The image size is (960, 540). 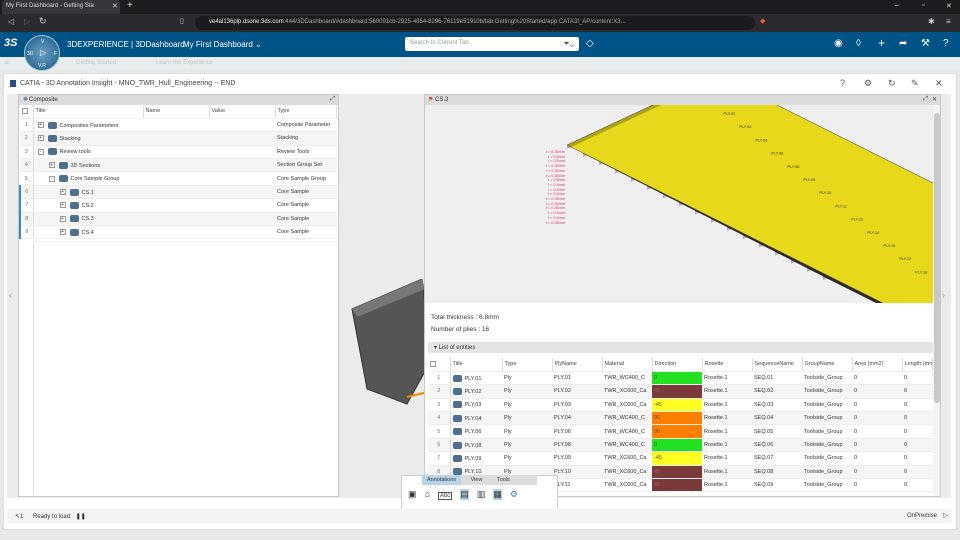 I want to click on tree-title-cell: + CS.2, so click(x=88, y=205).